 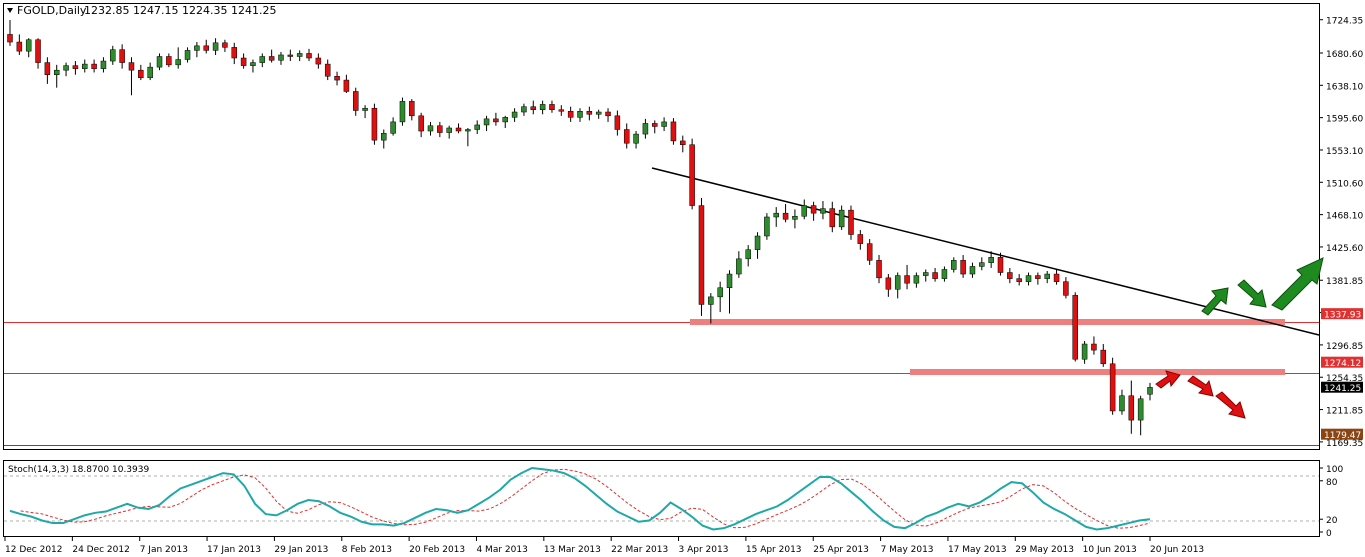 What do you see at coordinates (1342, 387) in the screenshot?
I see `last-price-tag: 1241.25` at bounding box center [1342, 387].